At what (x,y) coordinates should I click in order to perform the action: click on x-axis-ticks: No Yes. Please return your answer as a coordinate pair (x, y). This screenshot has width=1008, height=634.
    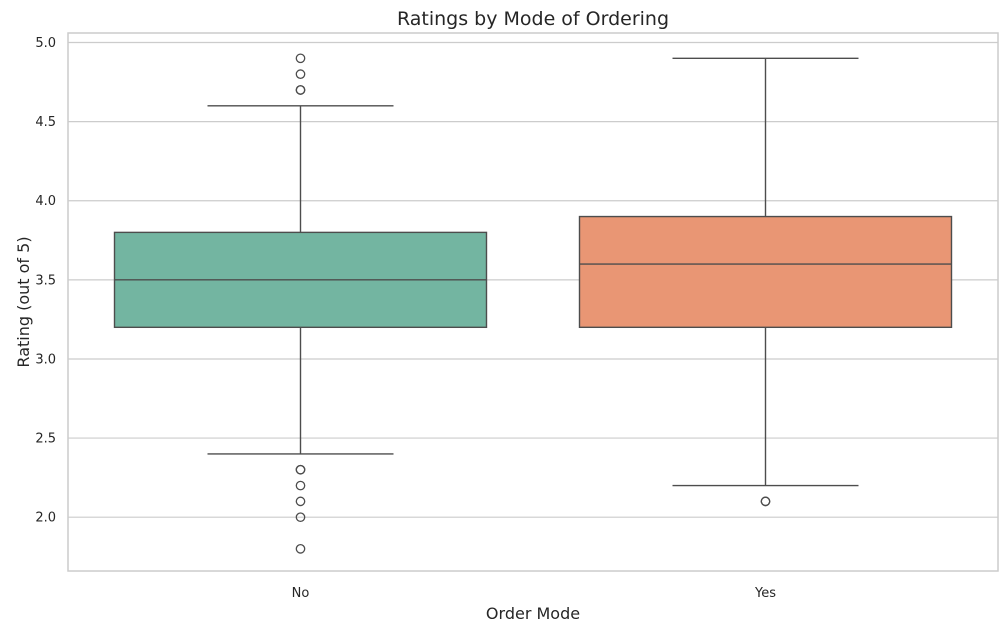
    Looking at the image, I should click on (534, 593).